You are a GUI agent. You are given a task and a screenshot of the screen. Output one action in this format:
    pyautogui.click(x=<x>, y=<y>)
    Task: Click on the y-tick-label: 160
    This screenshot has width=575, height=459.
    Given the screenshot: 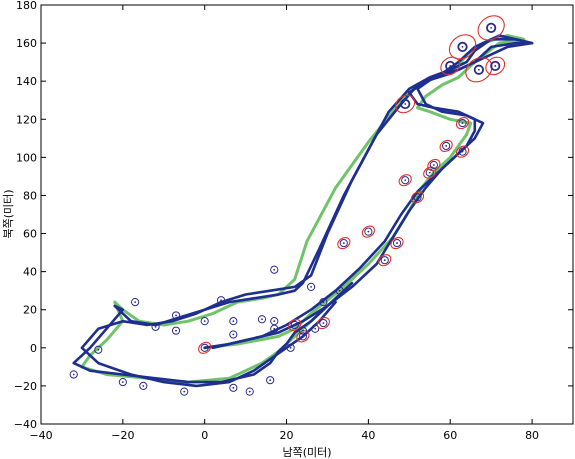 What is the action you would take?
    pyautogui.click(x=26, y=43)
    